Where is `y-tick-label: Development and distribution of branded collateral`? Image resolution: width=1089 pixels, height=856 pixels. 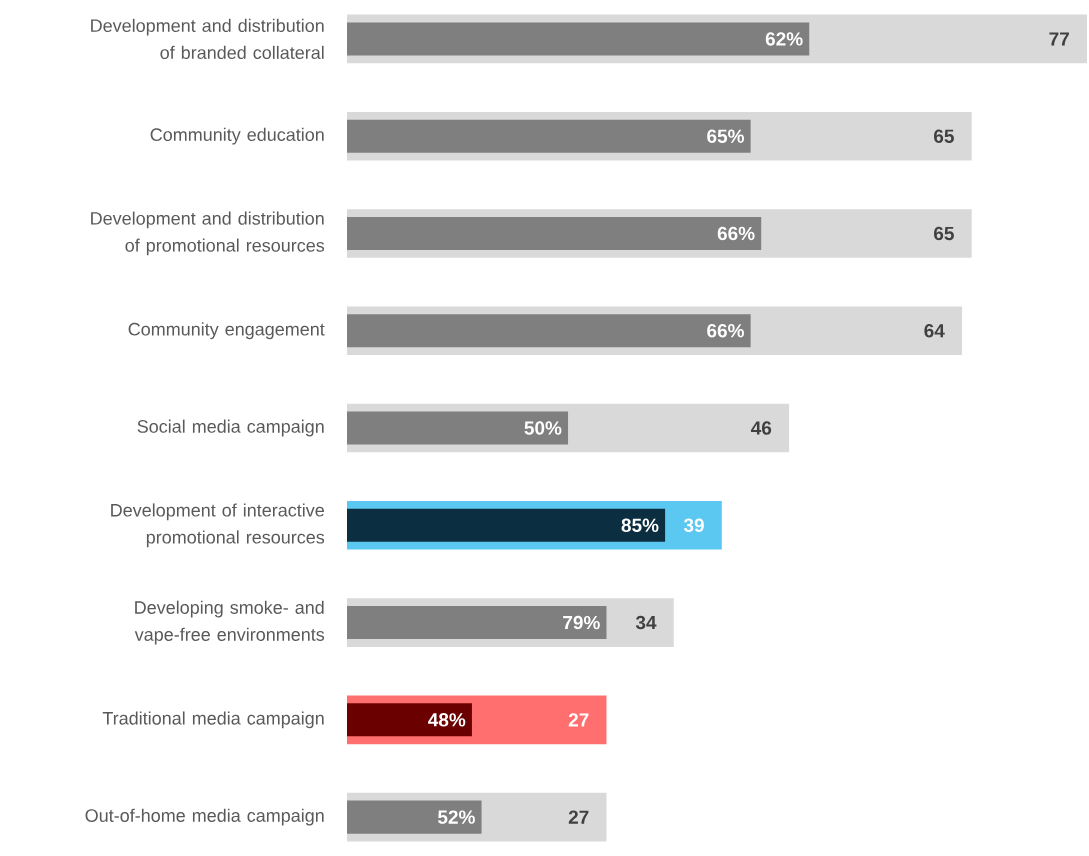
y-tick-label: Development and distribution of branded collateral is located at coordinates (207, 39).